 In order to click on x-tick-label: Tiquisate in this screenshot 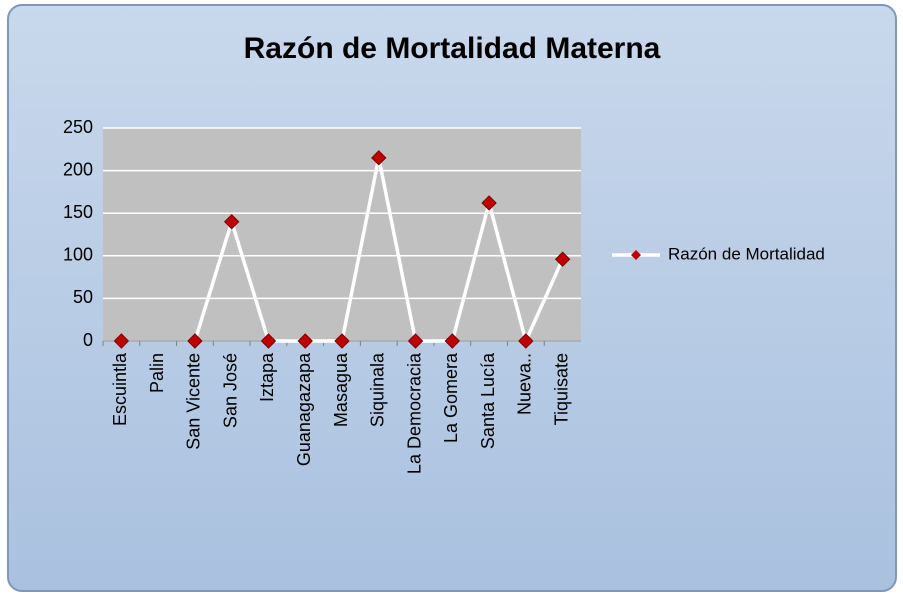, I will do `click(561, 389)`.